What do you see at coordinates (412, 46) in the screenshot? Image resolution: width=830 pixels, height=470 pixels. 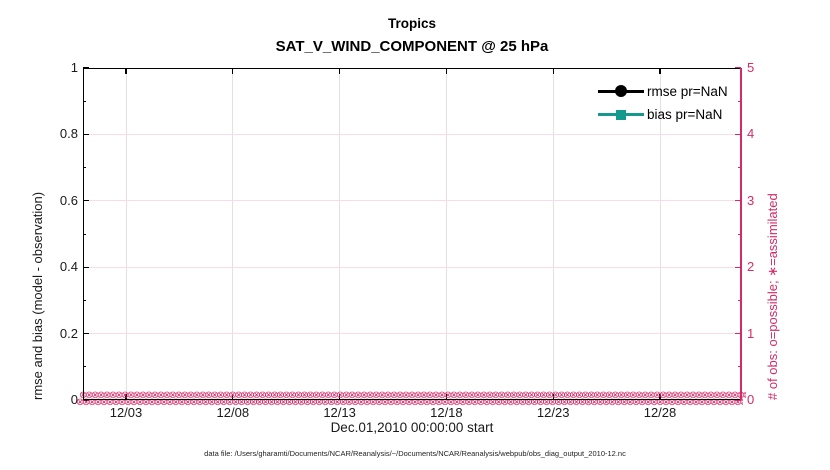 I see `plot-subtitle: SAT_V_WIND_COMPONENT @ 25 hPa` at bounding box center [412, 46].